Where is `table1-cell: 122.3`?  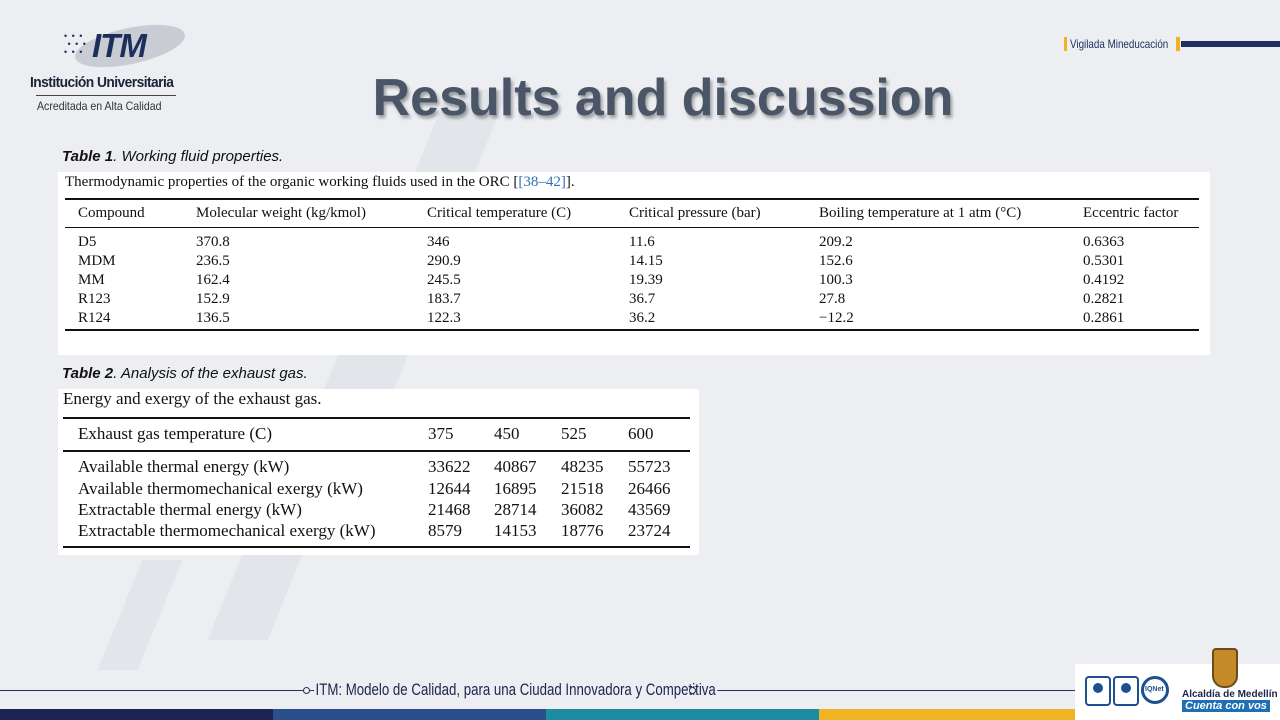
table1-cell: 122.3 is located at coordinates (444, 318).